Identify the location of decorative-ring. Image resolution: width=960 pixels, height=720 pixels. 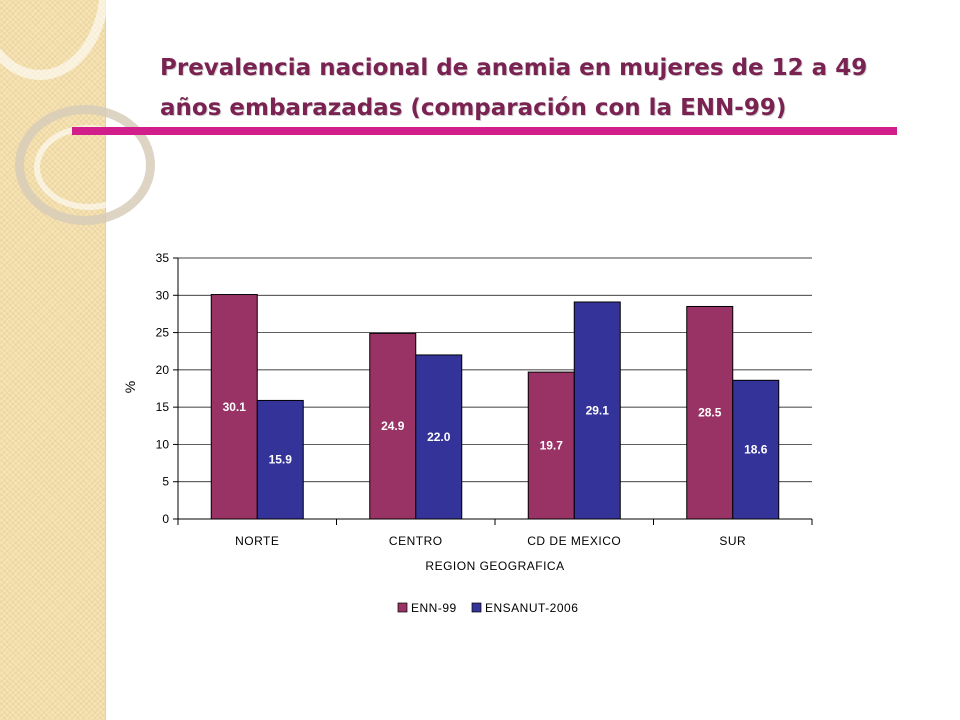
(85, 165).